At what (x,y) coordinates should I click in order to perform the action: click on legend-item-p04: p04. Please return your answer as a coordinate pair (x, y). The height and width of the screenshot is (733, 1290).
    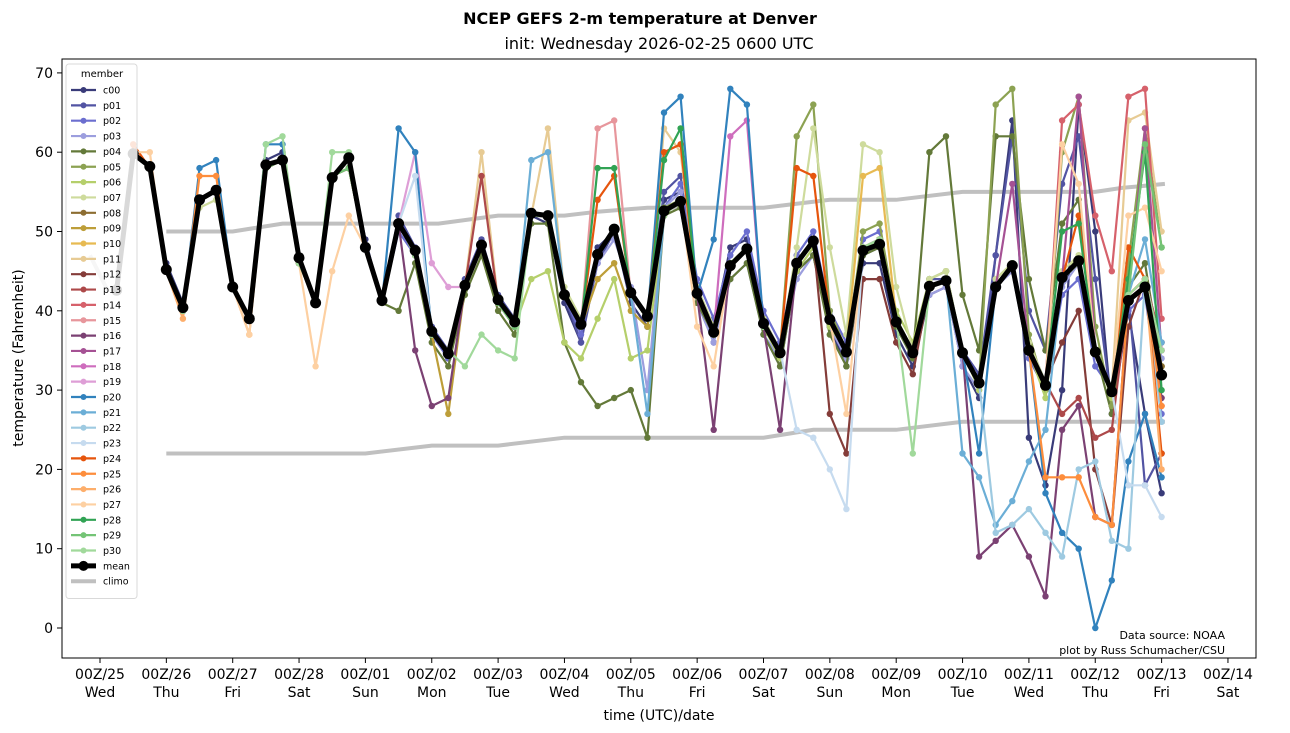
    Looking at the image, I should click on (96, 152).